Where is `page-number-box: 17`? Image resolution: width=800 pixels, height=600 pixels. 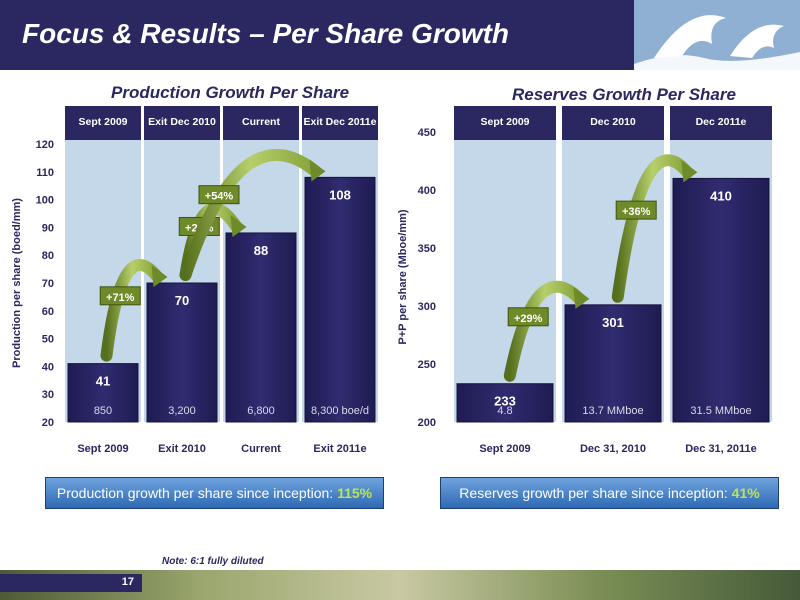 page-number-box: 17 is located at coordinates (71, 583).